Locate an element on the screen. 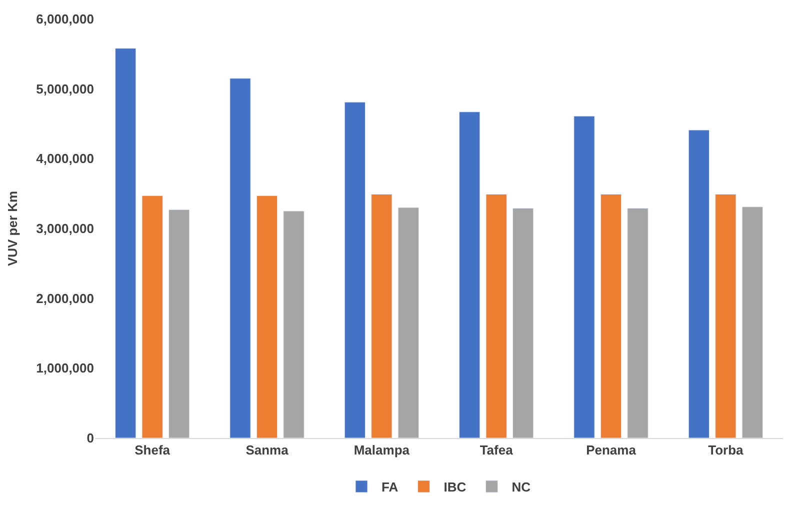 Image resolution: width=803 pixels, height=513 pixels. y-tick-label: 0 is located at coordinates (90, 438).